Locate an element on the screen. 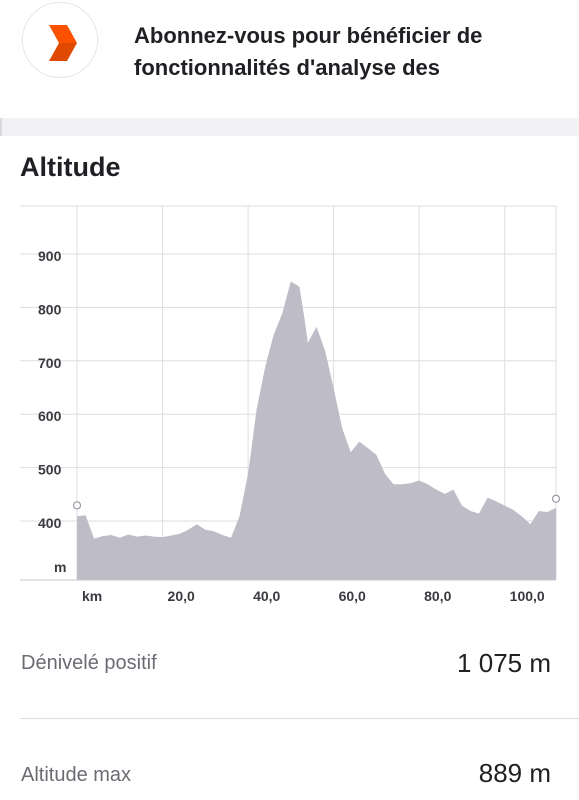  y-tick-label: 700 is located at coordinates (50, 363).